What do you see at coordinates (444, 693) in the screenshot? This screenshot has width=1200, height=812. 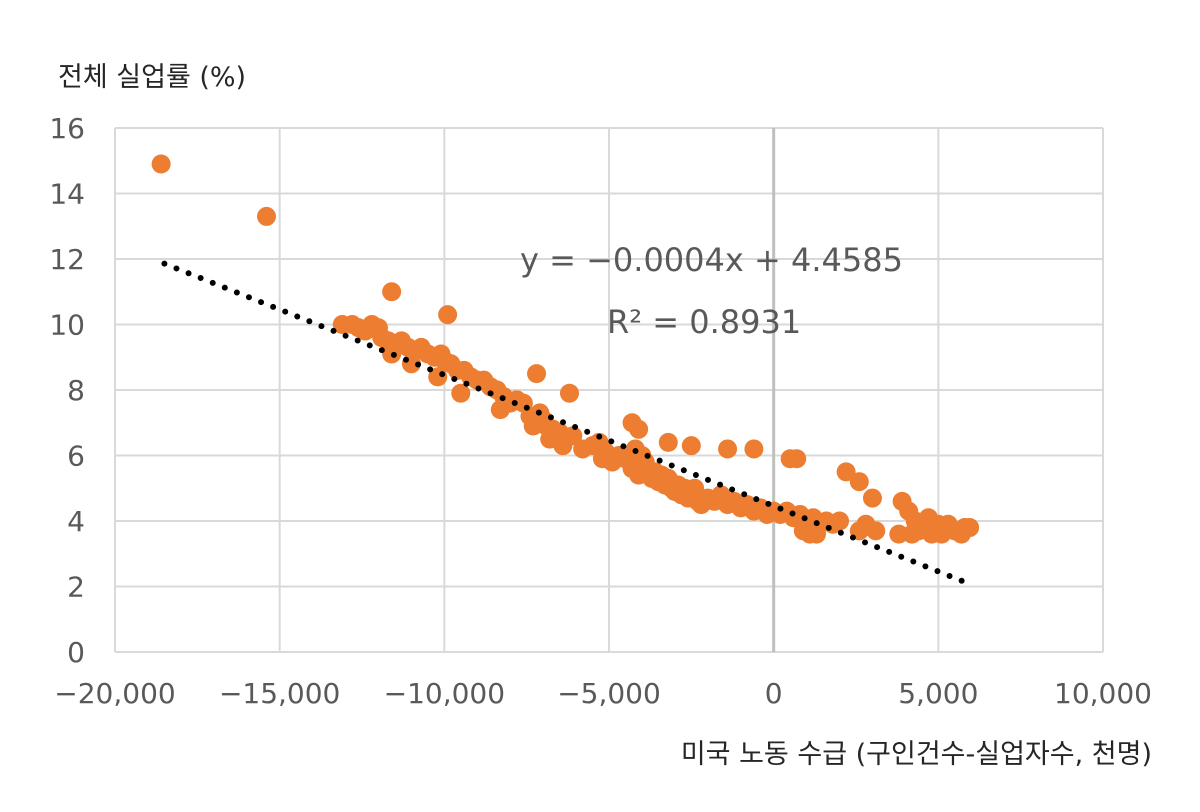 I see `x-tick-label: −10,000` at bounding box center [444, 693].